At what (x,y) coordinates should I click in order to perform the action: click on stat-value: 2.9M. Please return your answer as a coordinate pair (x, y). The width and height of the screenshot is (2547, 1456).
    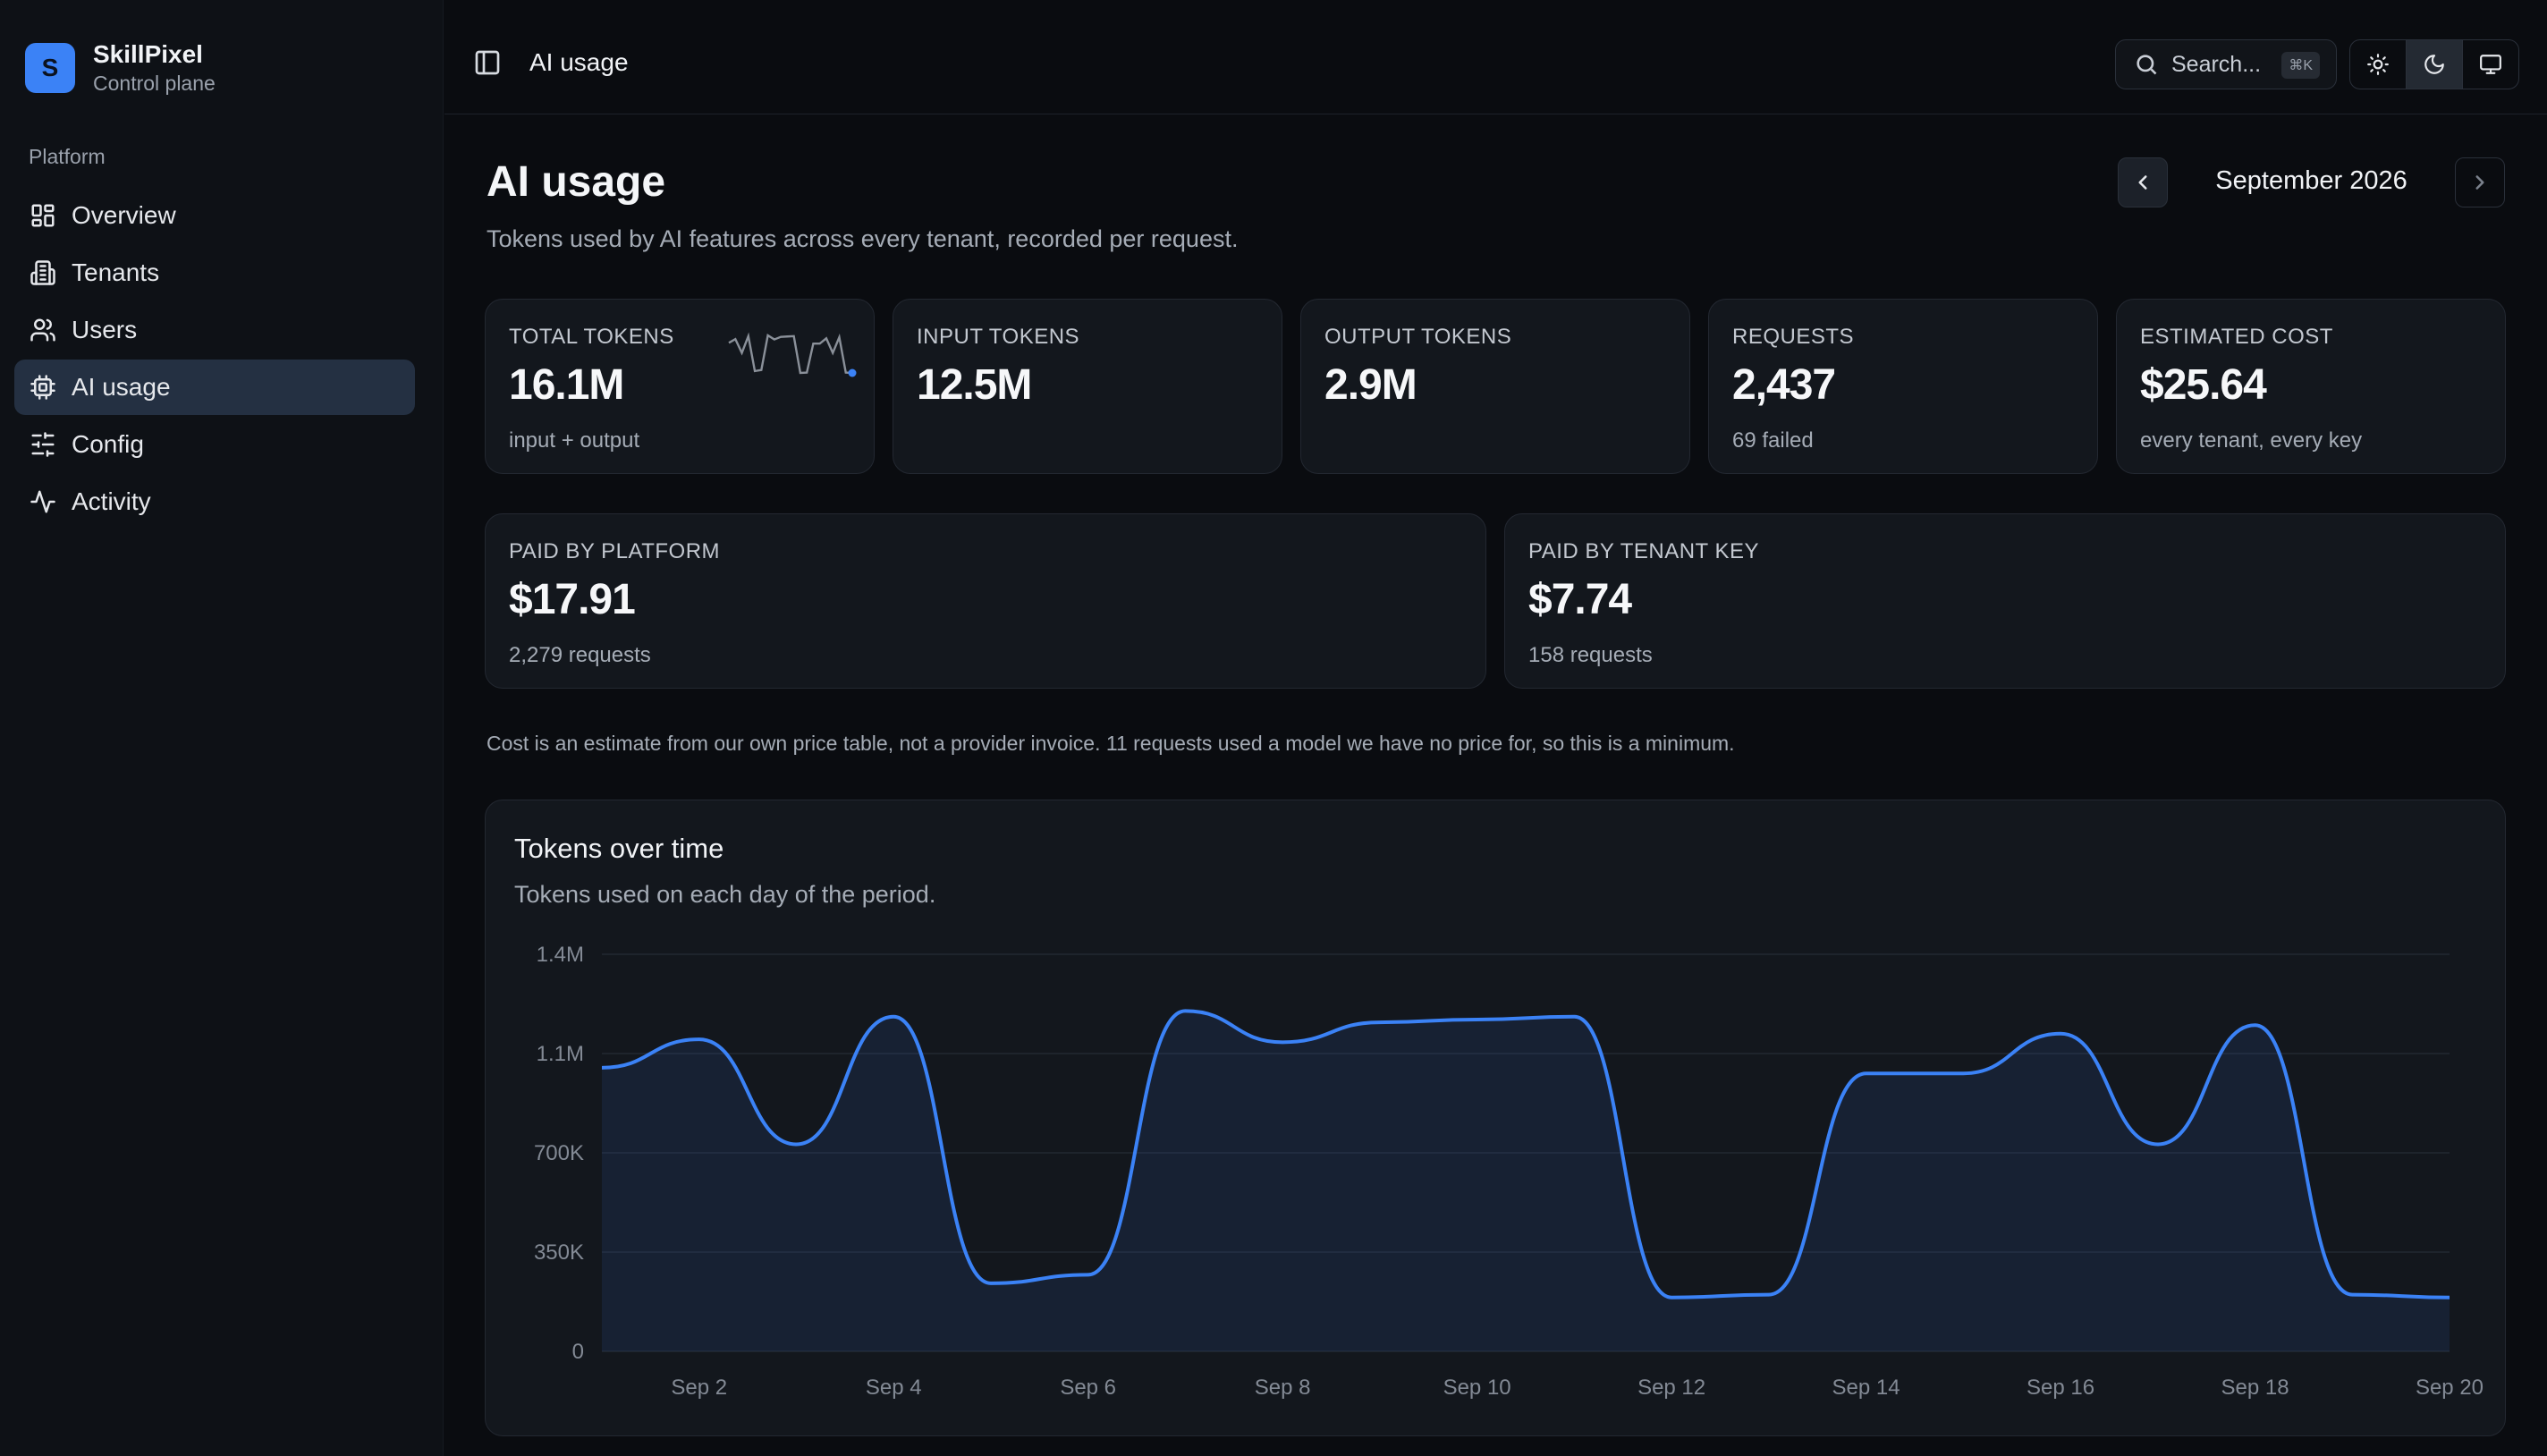
    Looking at the image, I should click on (1371, 385).